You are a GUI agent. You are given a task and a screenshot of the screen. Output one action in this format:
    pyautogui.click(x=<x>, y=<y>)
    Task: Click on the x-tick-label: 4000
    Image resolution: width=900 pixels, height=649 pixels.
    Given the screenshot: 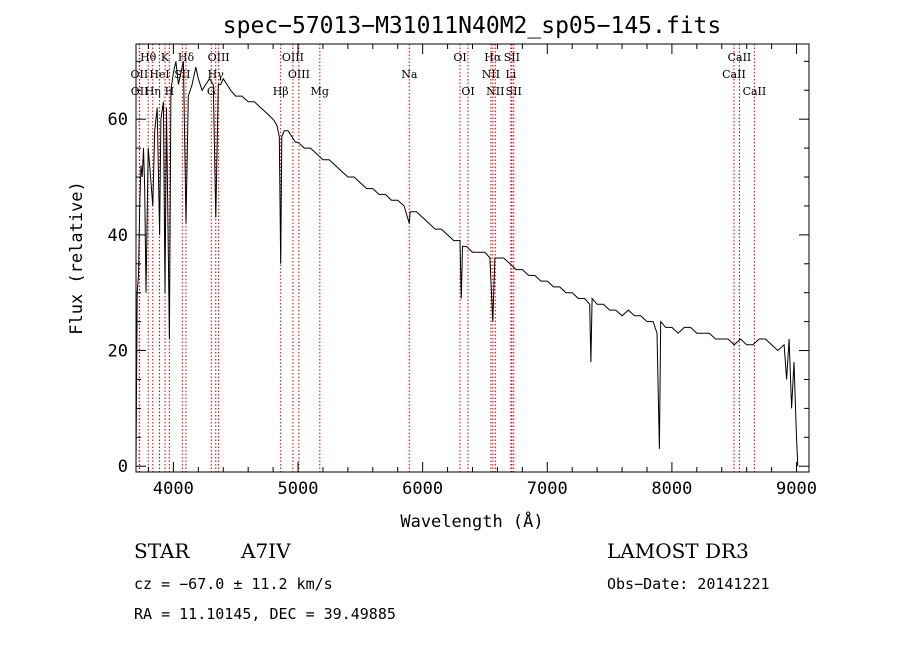 What is the action you would take?
    pyautogui.click(x=173, y=489)
    